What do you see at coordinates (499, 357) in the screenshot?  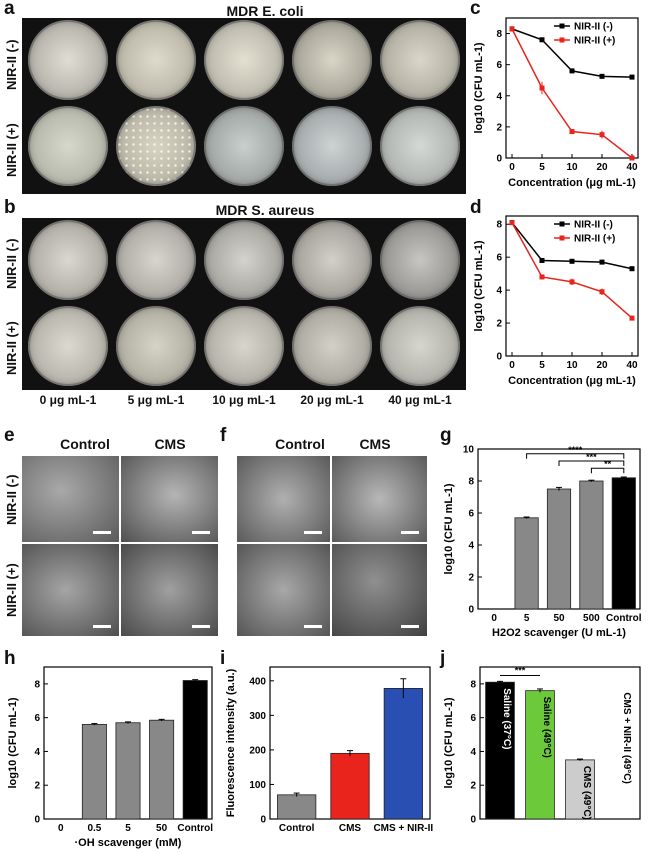 I see `chart-d-ytick-label: 0` at bounding box center [499, 357].